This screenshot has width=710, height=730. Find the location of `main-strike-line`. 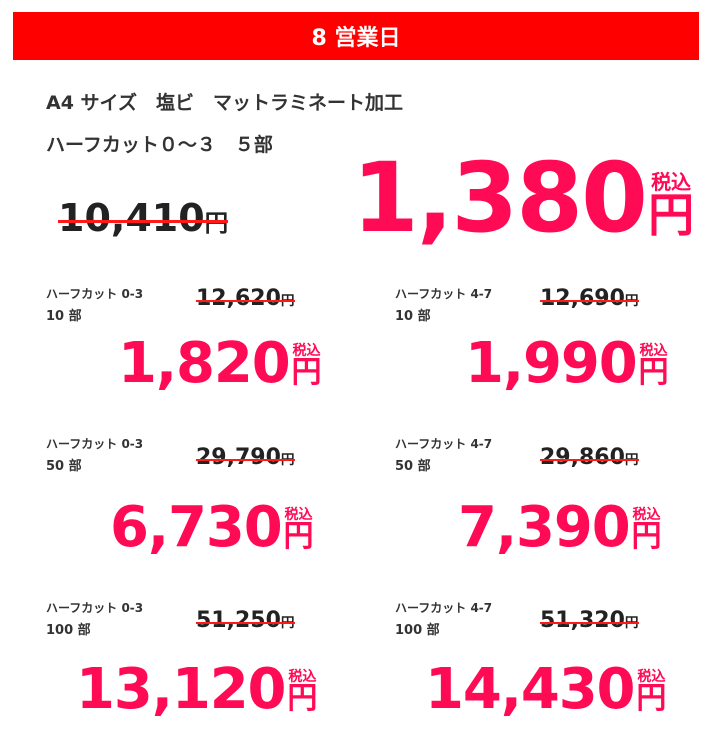

main-strike-line is located at coordinates (143, 222).